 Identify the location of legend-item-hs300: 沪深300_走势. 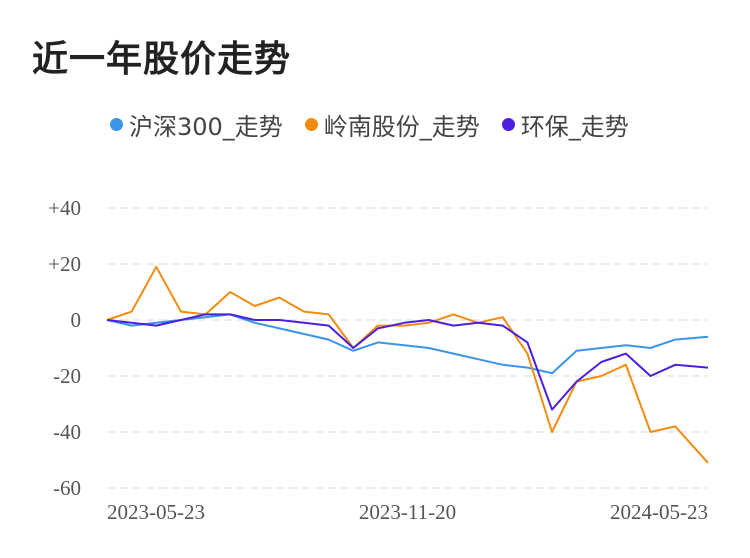
(196, 124).